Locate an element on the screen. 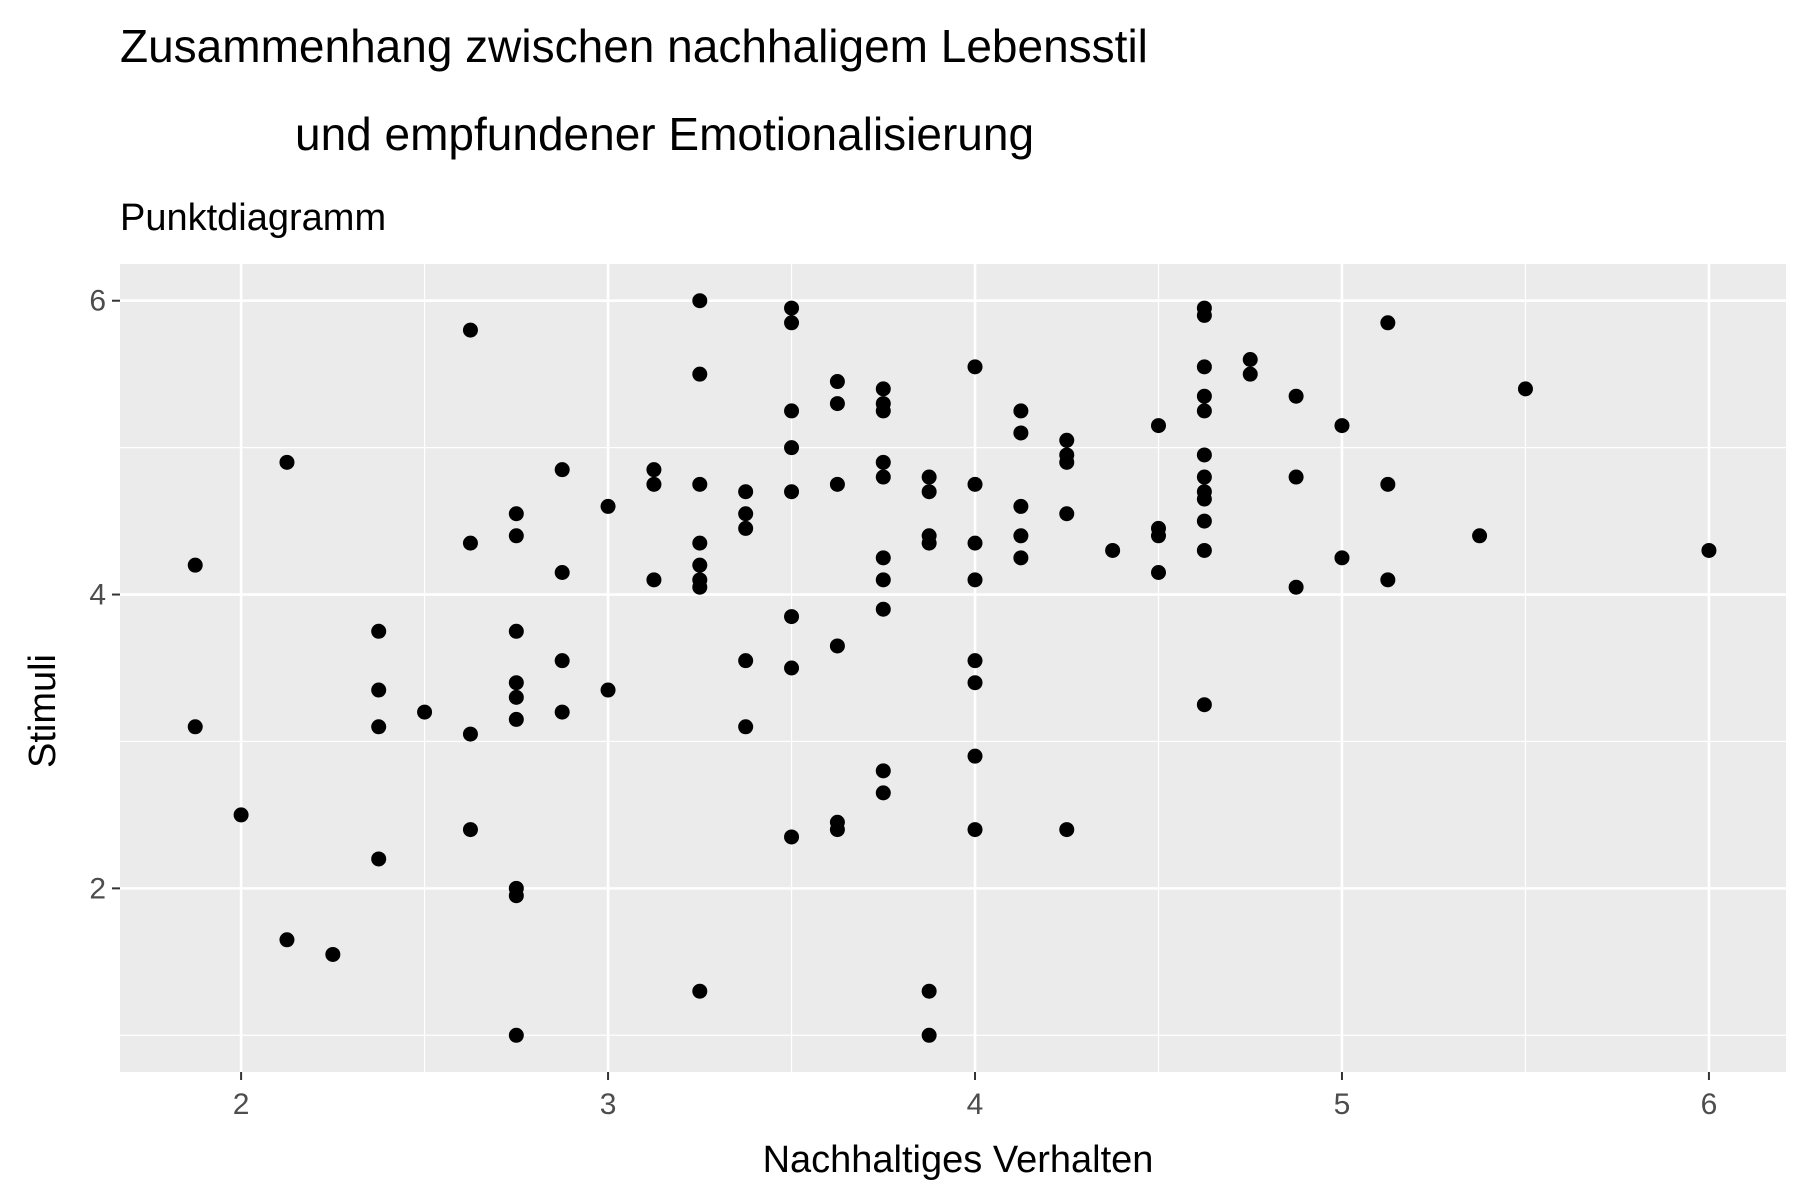 This screenshot has height=1200, width=1800. x-axis-ticks: 2 3 4 5 6 is located at coordinates (975, 1096).